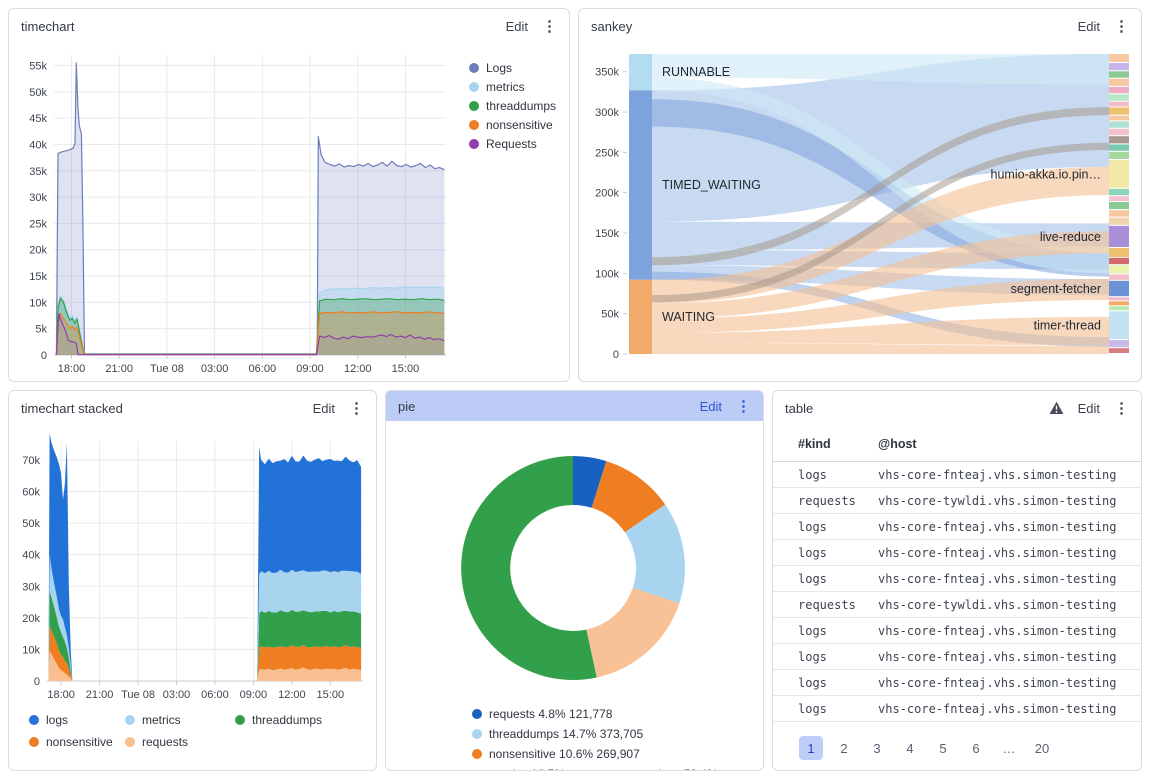 The height and width of the screenshot is (779, 1150). I want to click on page-button-2: 2, so click(844, 748).